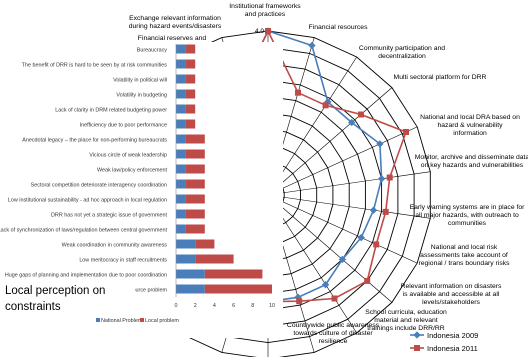 The image size is (528, 357). What do you see at coordinates (233, 306) in the screenshot?
I see `bar-tick-label: 6` at bounding box center [233, 306].